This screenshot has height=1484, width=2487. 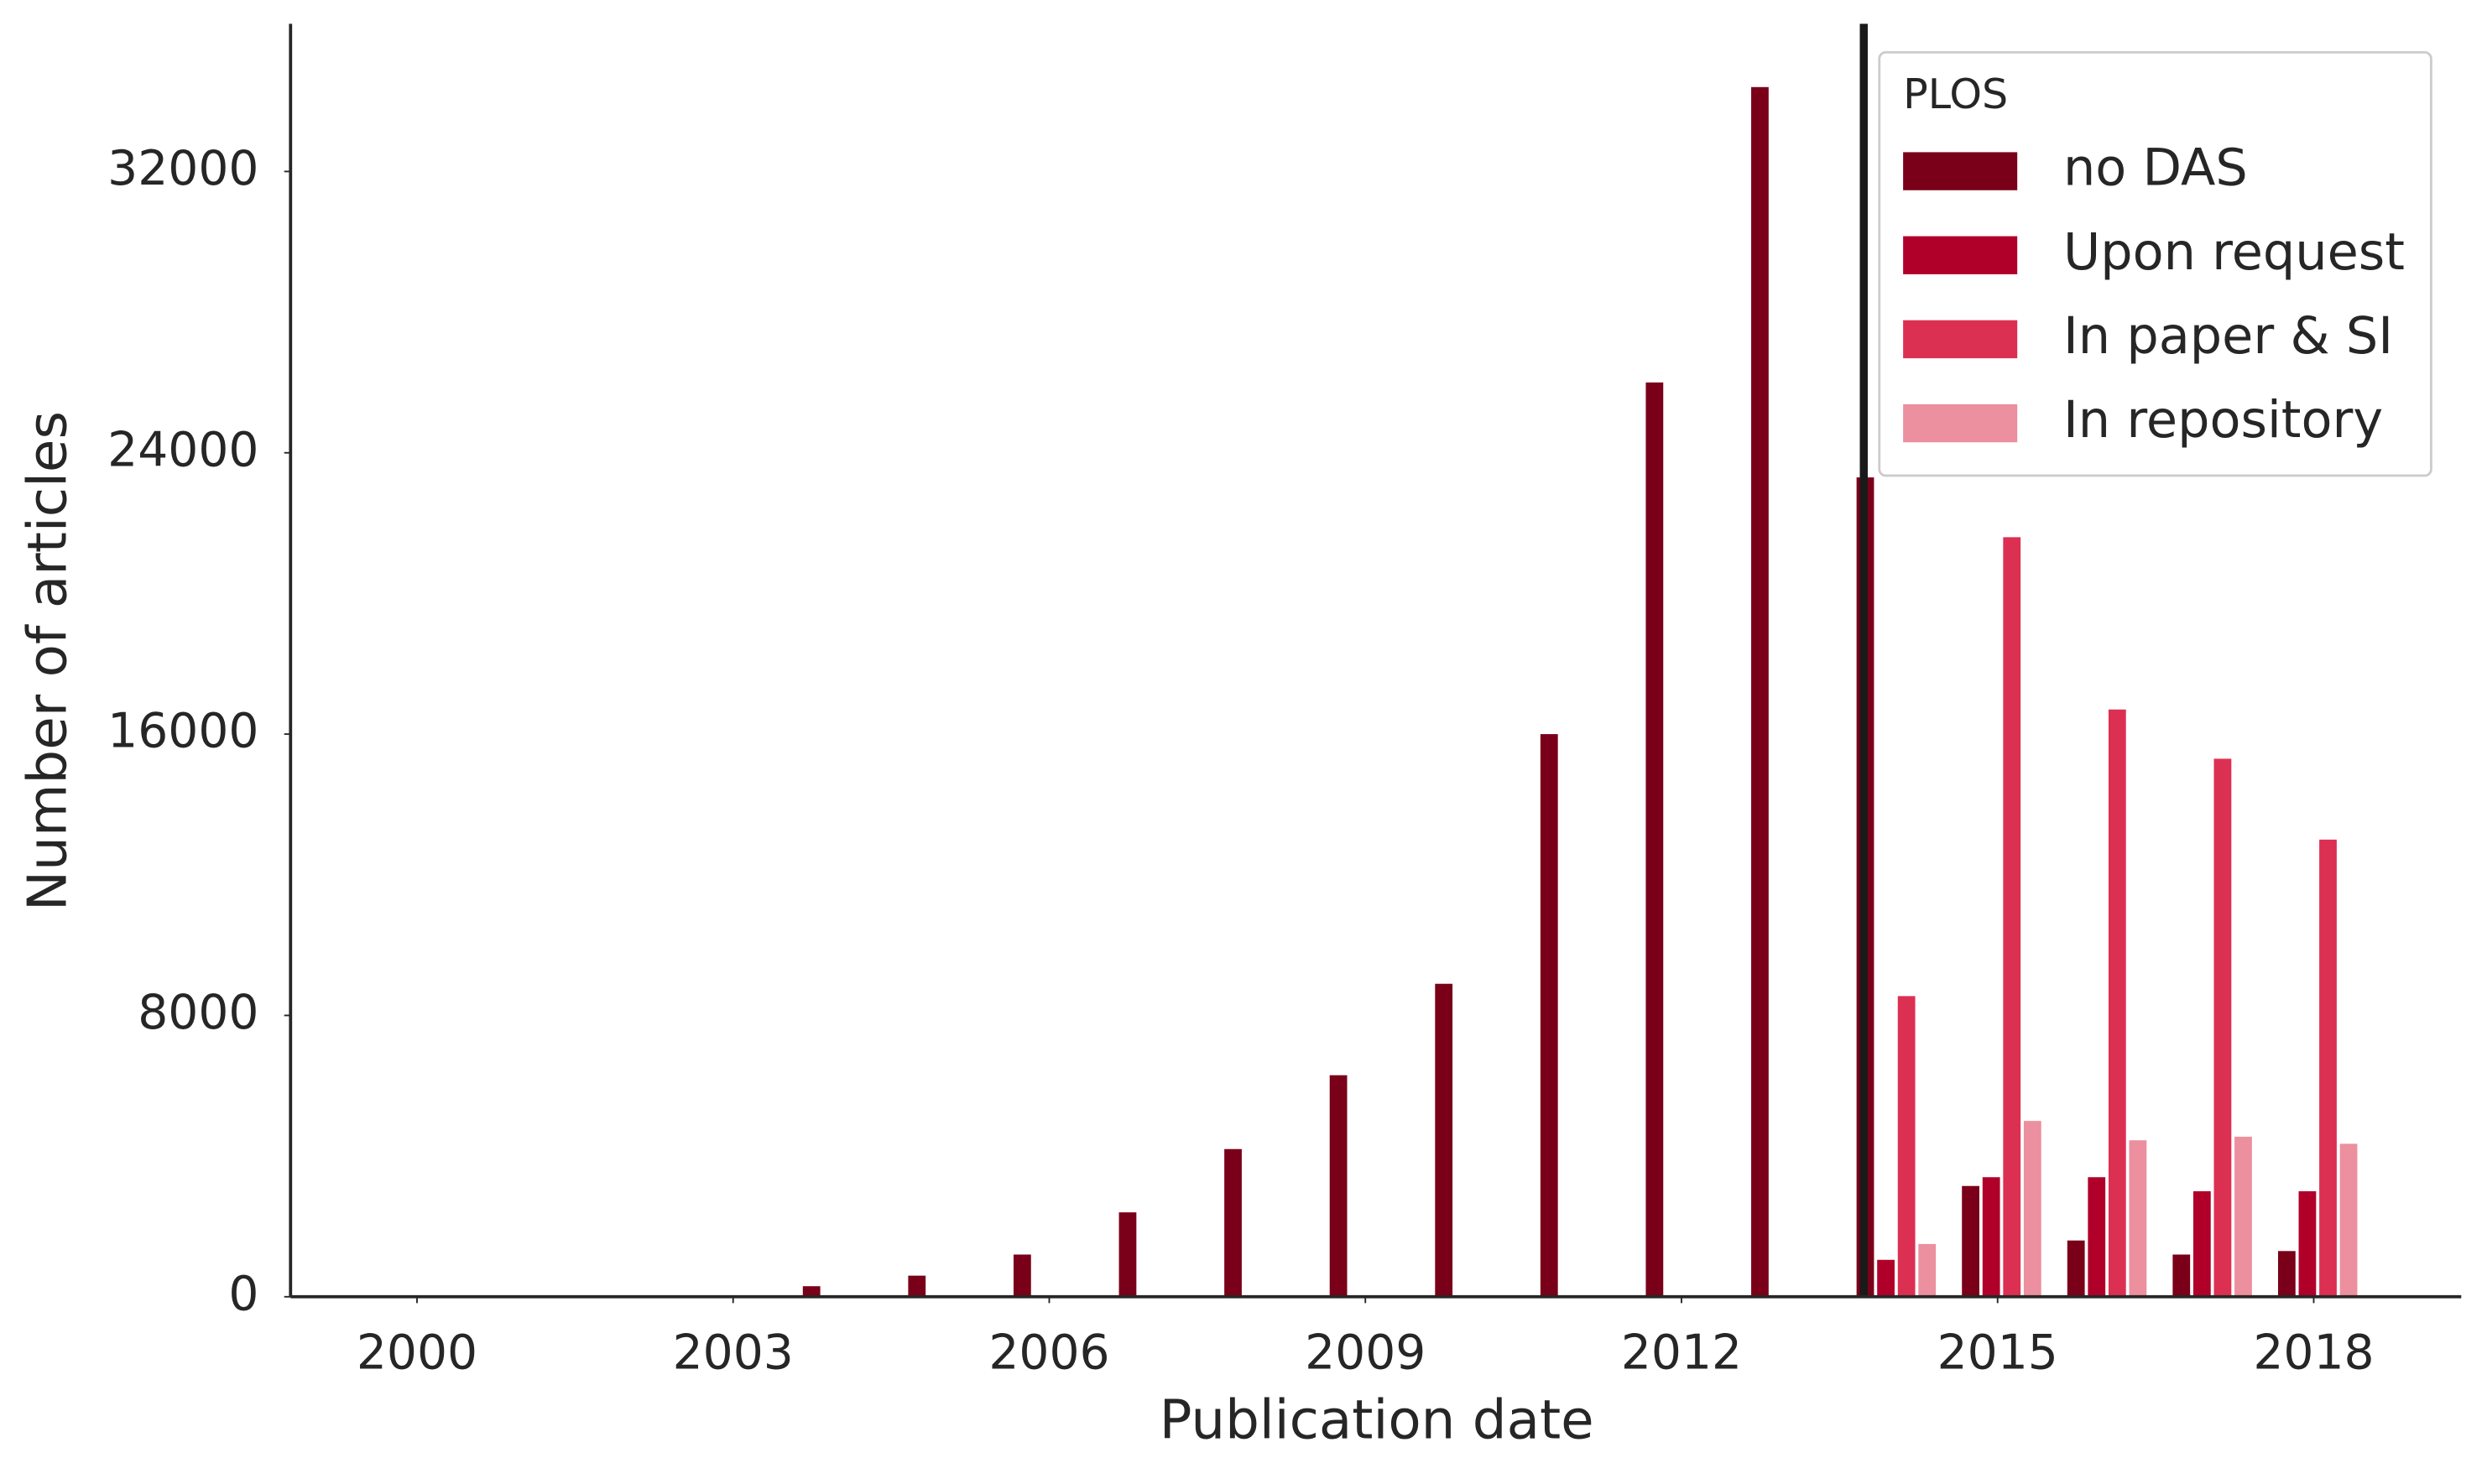 What do you see at coordinates (2313, 1352) in the screenshot?
I see `x-tick-label: 2018` at bounding box center [2313, 1352].